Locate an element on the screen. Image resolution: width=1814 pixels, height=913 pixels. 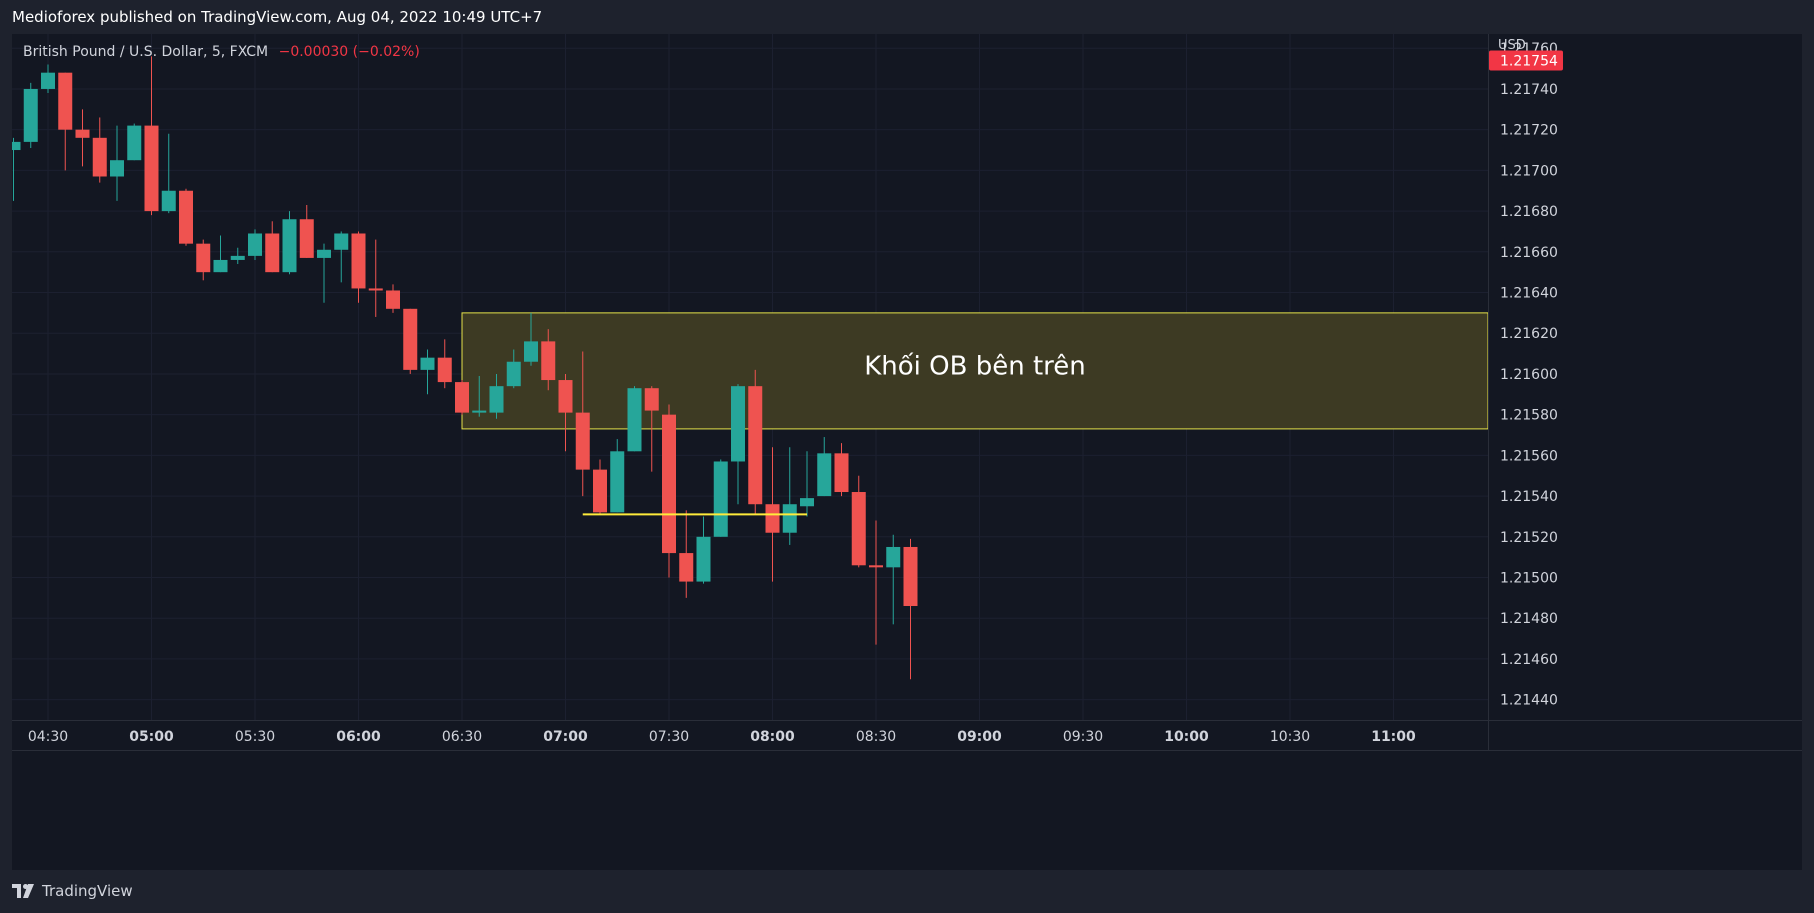
footer-branding: TradingView is located at coordinates (72, 891).